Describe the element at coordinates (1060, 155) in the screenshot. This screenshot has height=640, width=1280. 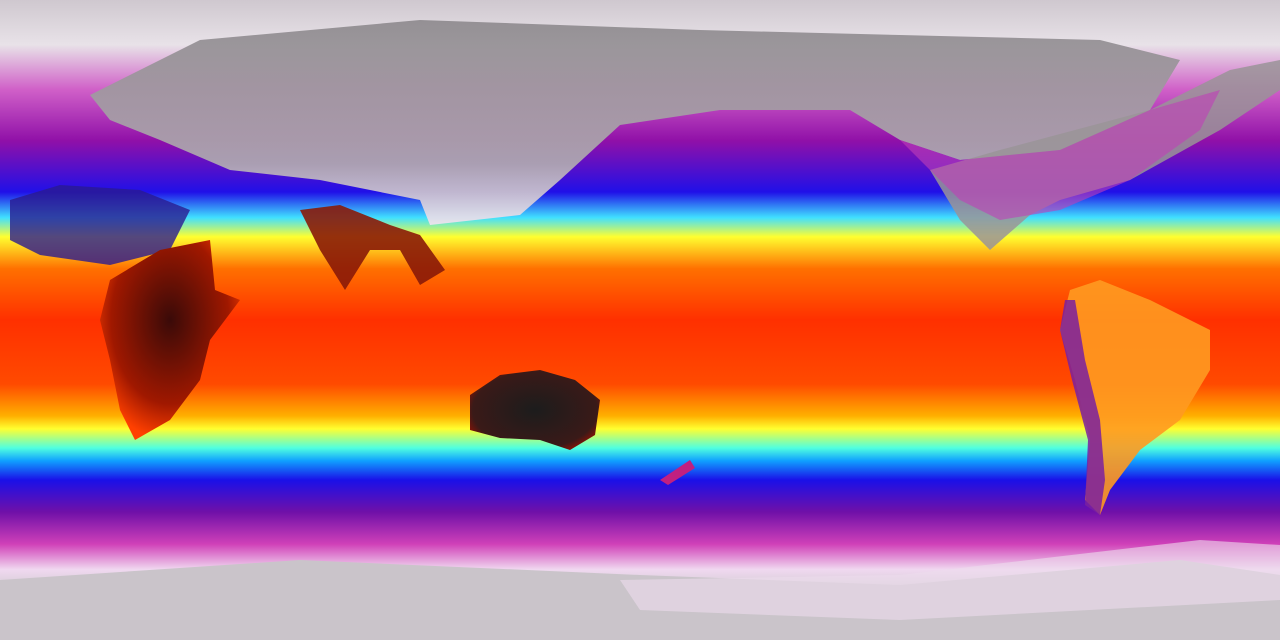
I see `north-america-edge` at that location.